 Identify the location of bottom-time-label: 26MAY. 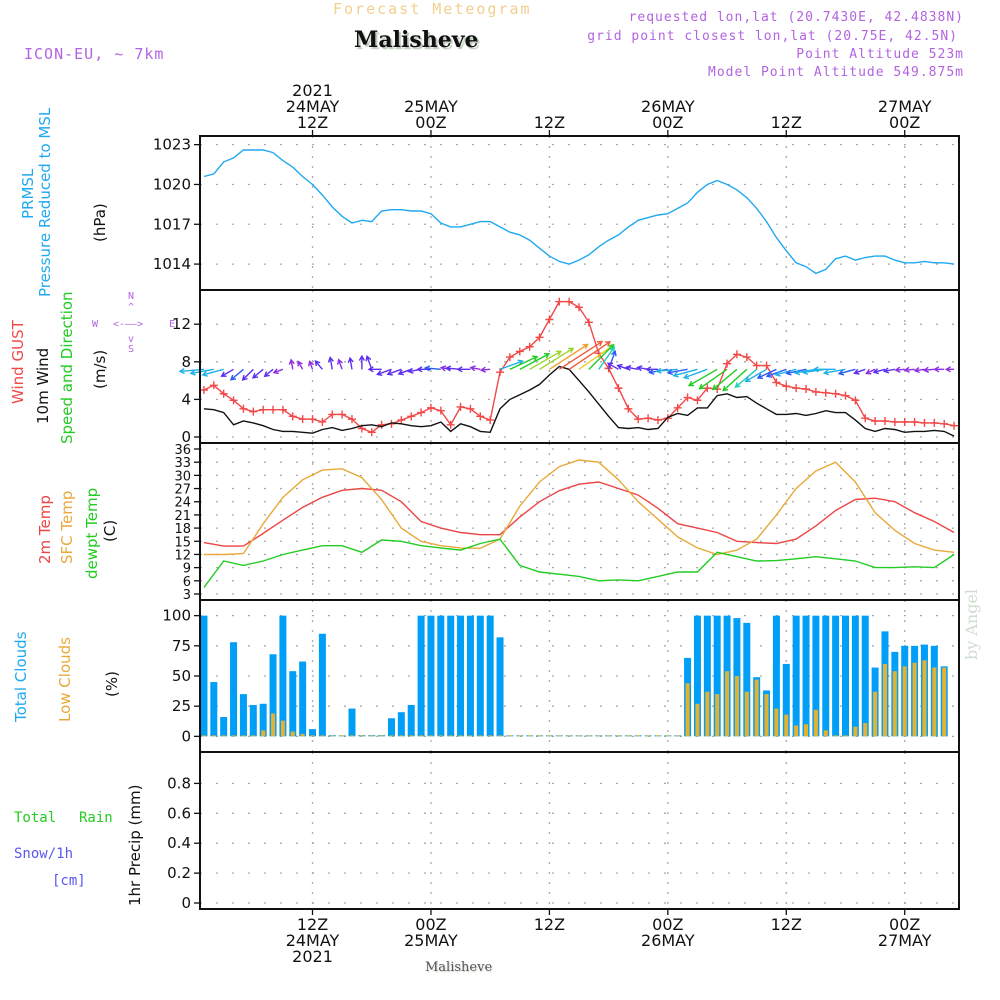
(668, 940).